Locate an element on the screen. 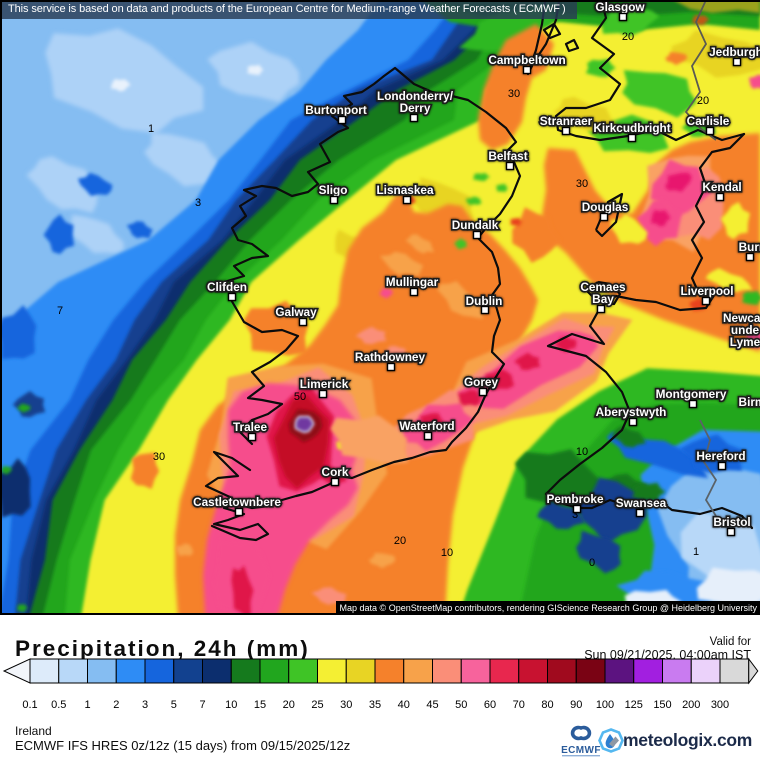 The image size is (760, 760). svg-text: 100 is located at coordinates (605, 705).